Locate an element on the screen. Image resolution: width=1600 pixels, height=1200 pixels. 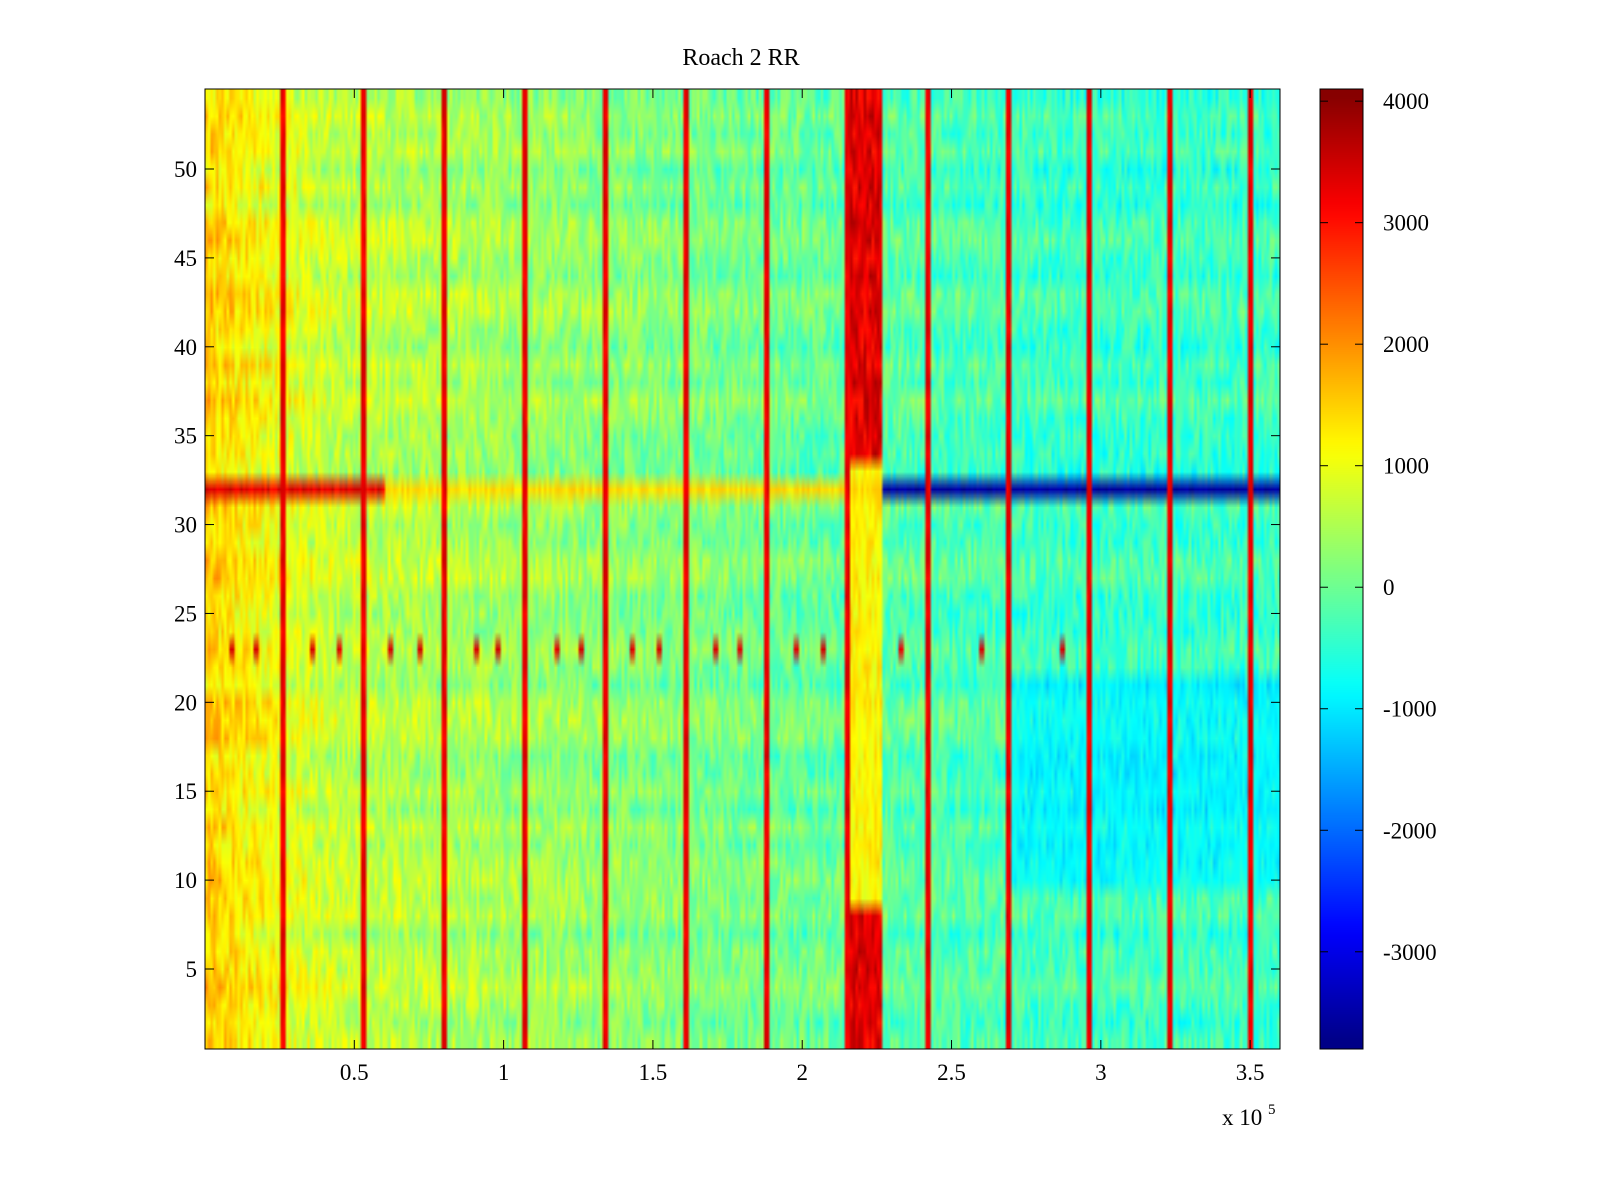
x-tick-label: 1.5 is located at coordinates (653, 1072).